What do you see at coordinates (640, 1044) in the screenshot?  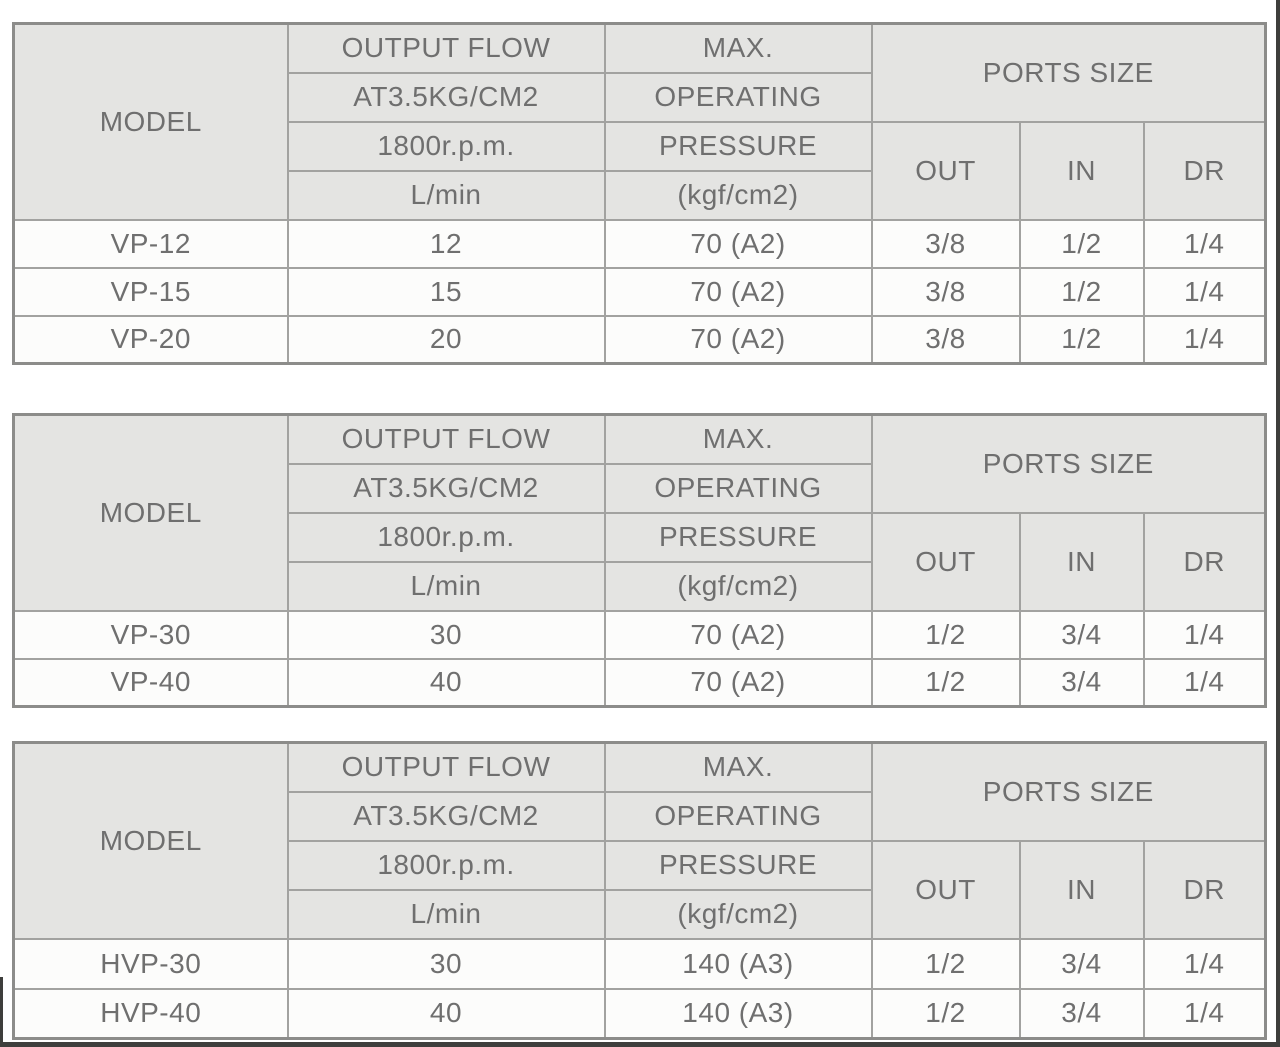 I see `scan-edge-bottom` at bounding box center [640, 1044].